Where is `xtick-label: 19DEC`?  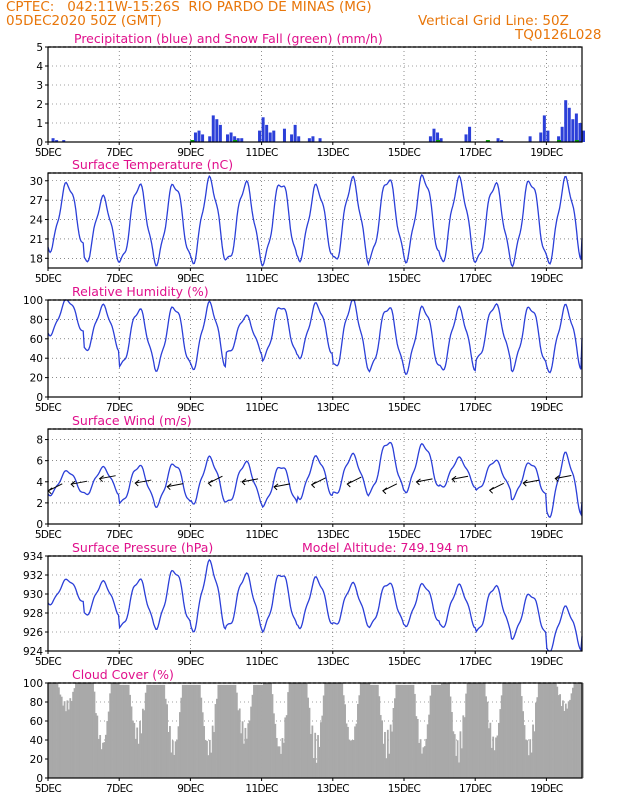
xtick-label: 19DEC is located at coordinates (546, 153).